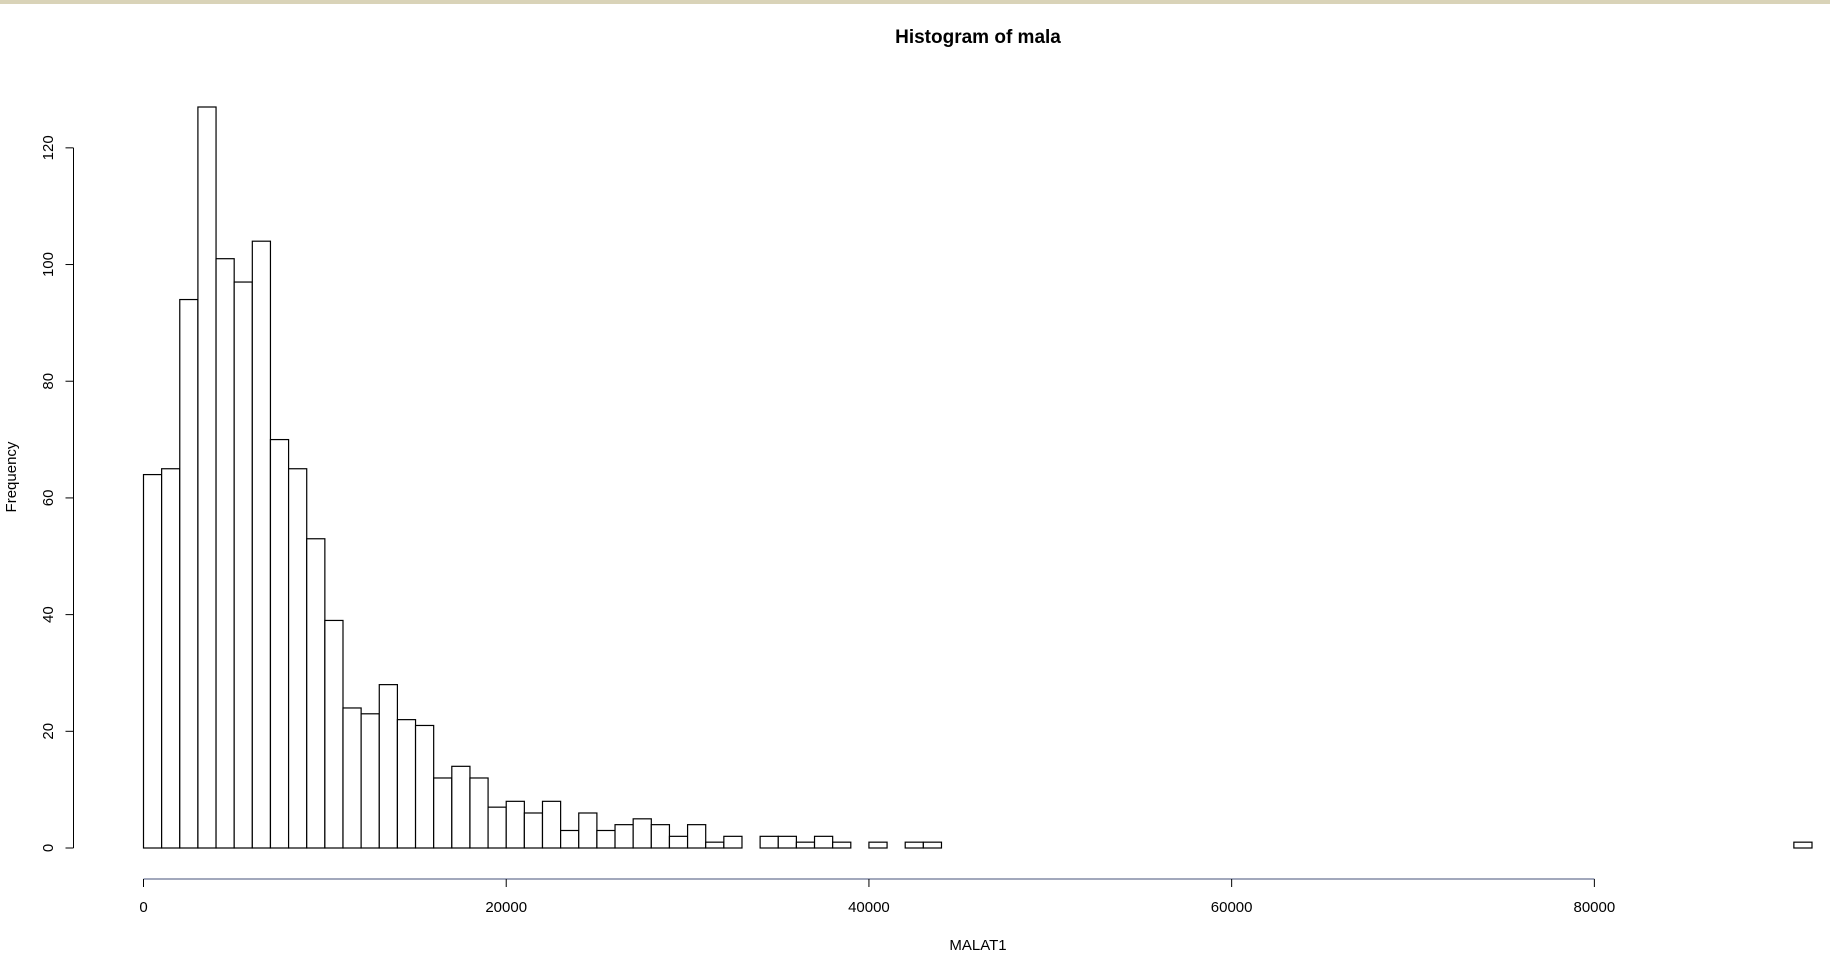 Image resolution: width=1830 pixels, height=971 pixels. I want to click on y-tick-label: 20, so click(48, 731).